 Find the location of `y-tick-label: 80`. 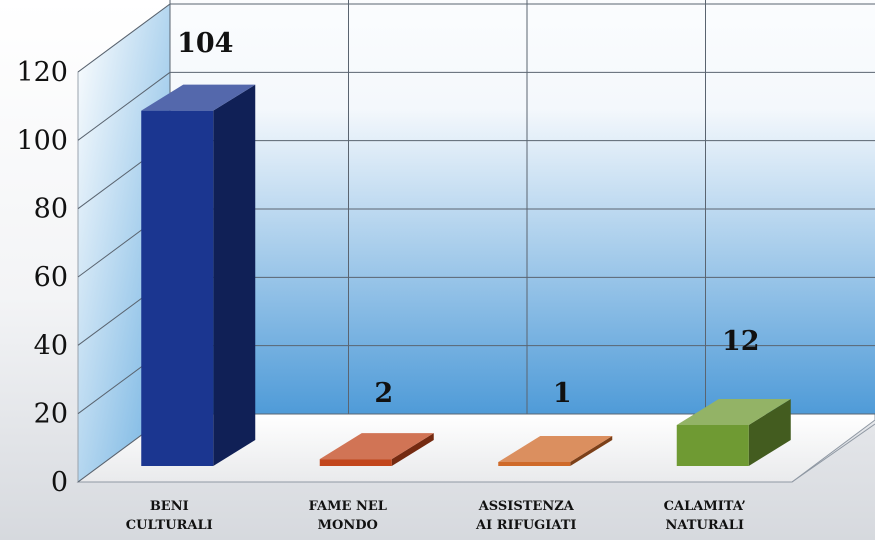

y-tick-label: 80 is located at coordinates (51, 209).